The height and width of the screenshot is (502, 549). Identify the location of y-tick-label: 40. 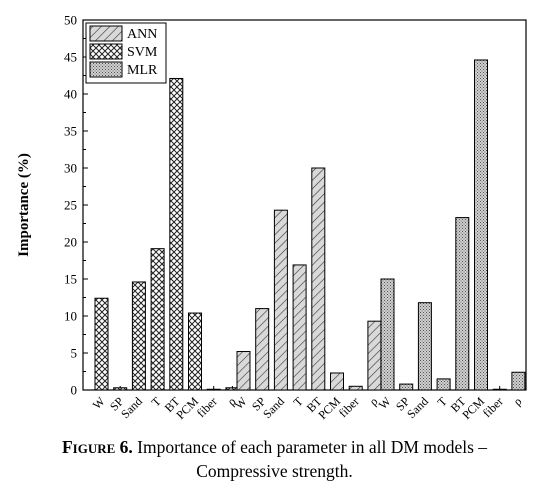
(70, 94).